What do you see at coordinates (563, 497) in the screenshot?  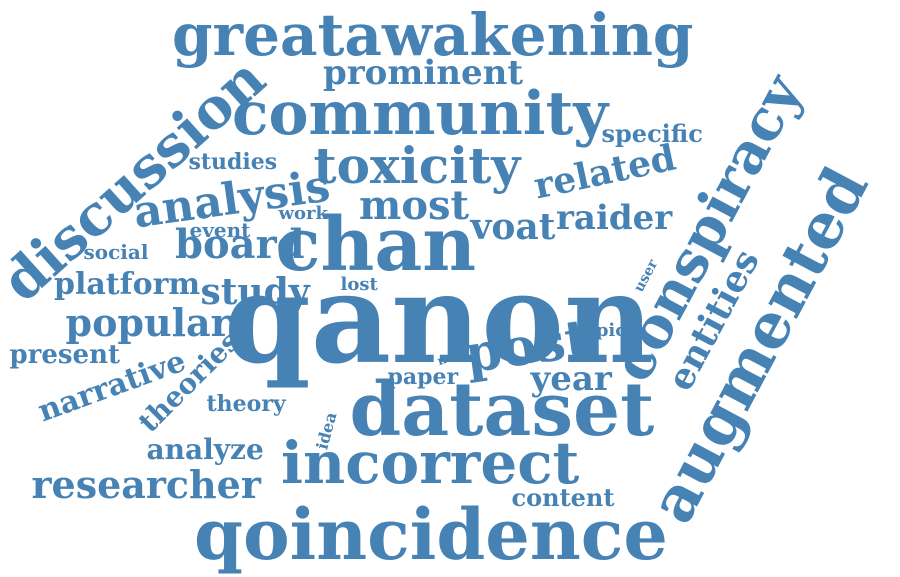 I see `word-content: content` at bounding box center [563, 497].